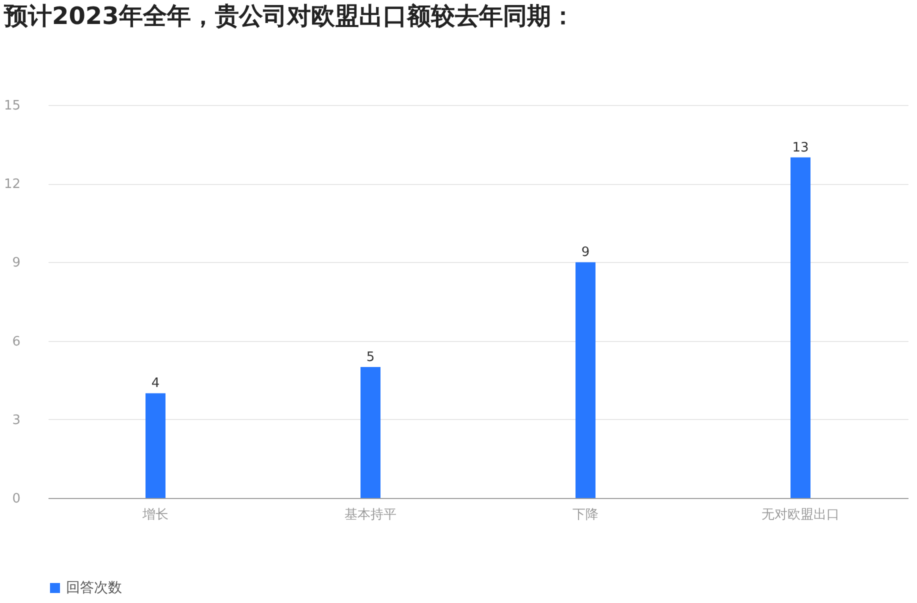 This screenshot has height=603, width=917. Describe the element at coordinates (155, 515) in the screenshot. I see `x-tick-label: 增长` at that location.